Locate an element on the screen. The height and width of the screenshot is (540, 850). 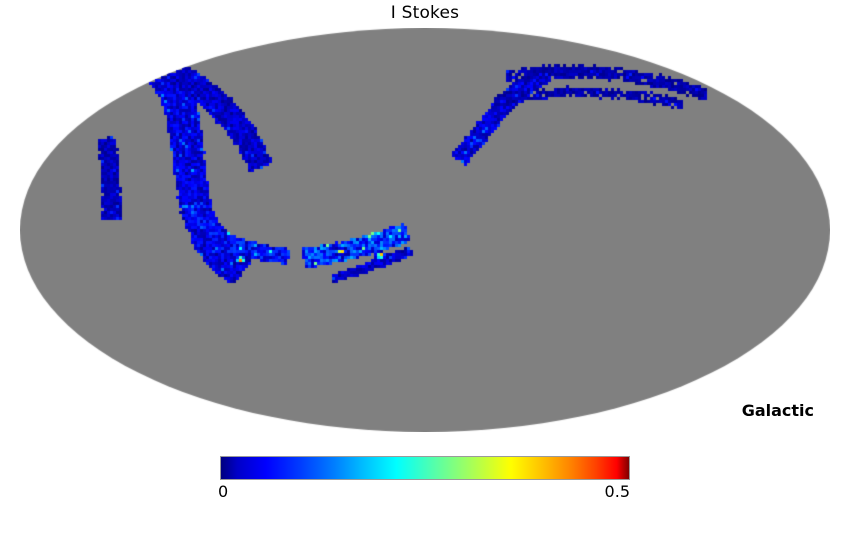
page-title: I Stokes is located at coordinates (425, 13).